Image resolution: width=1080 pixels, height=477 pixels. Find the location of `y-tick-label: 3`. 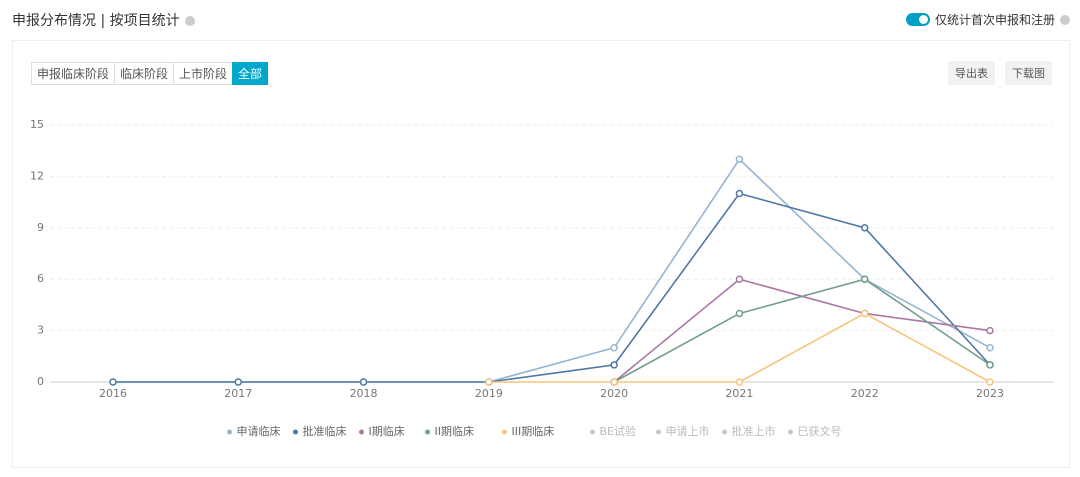

y-tick-label: 3 is located at coordinates (40, 330).